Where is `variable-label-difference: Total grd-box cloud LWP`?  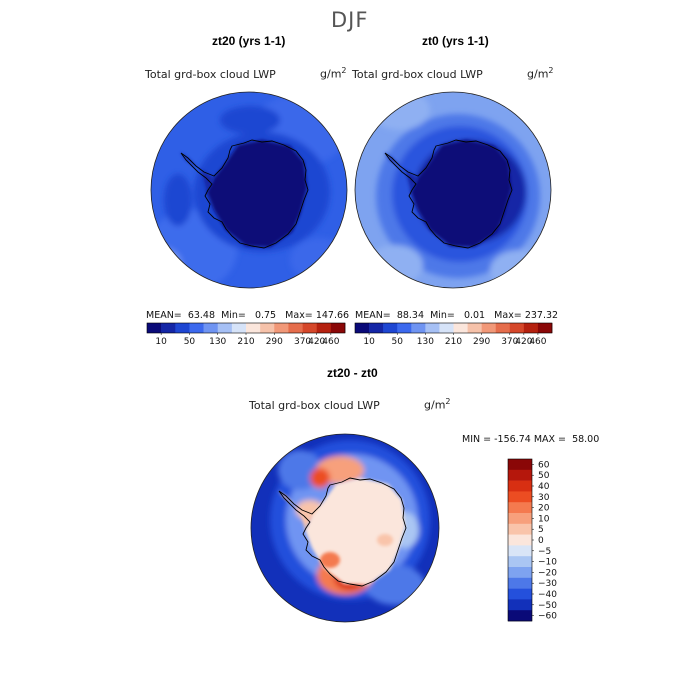
variable-label-difference: Total grd-box cloud LWP is located at coordinates (314, 405).